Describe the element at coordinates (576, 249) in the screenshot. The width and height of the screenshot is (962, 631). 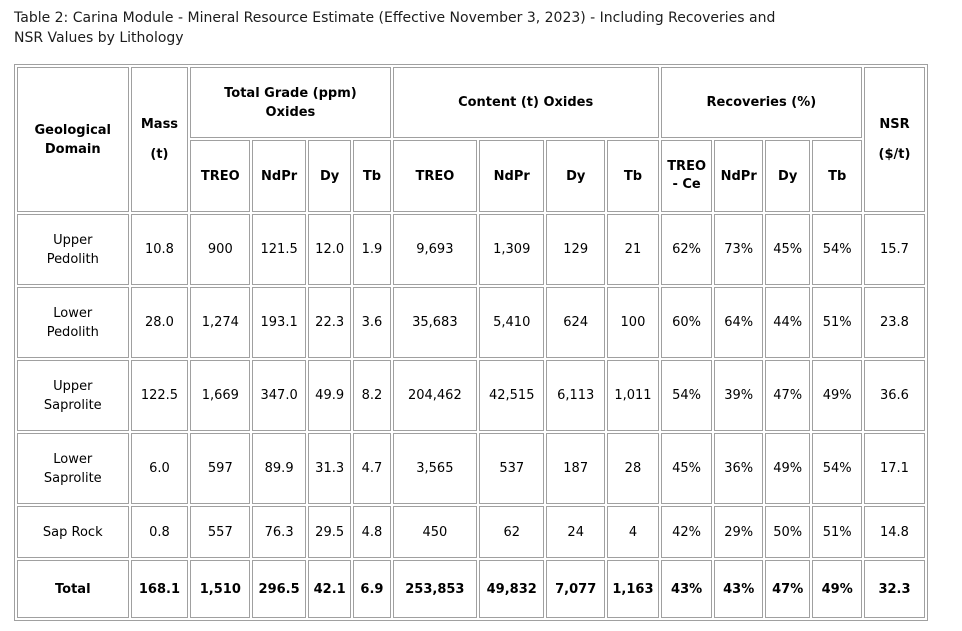
I see `cell-content-dy: 129` at that location.